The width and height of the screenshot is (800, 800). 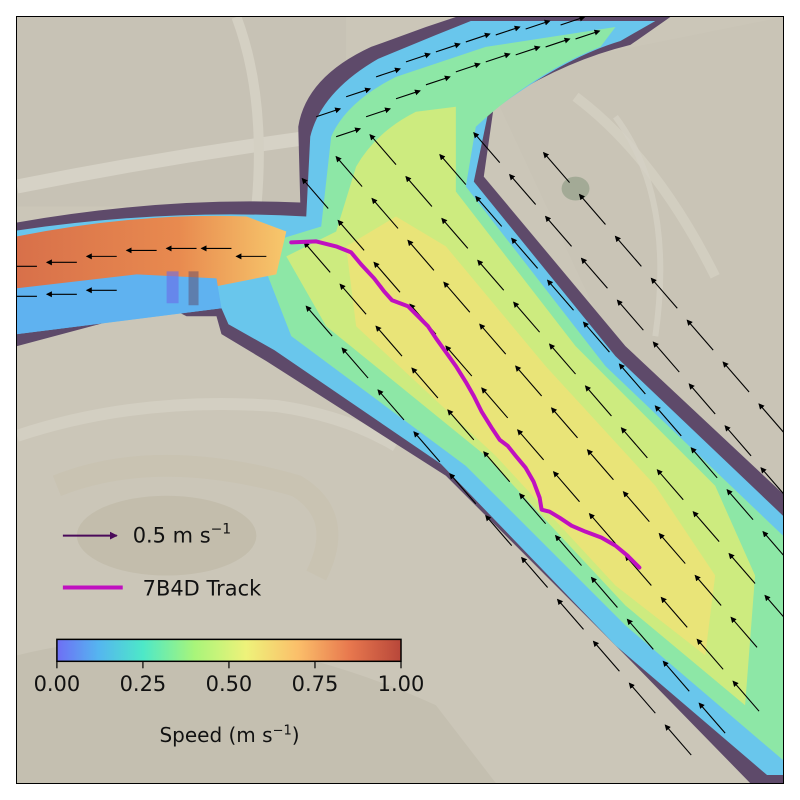 What do you see at coordinates (182, 535) in the screenshot?
I see `legend-arrow-label: 0.5 m s−1` at bounding box center [182, 535].